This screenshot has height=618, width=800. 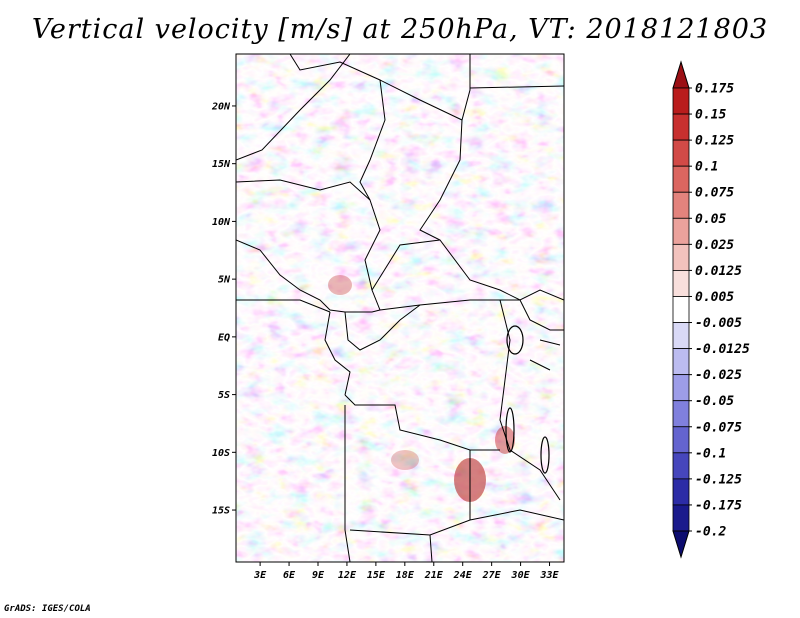 What do you see at coordinates (318, 575) in the screenshot?
I see `lon-tick-label: 9E` at bounding box center [318, 575].